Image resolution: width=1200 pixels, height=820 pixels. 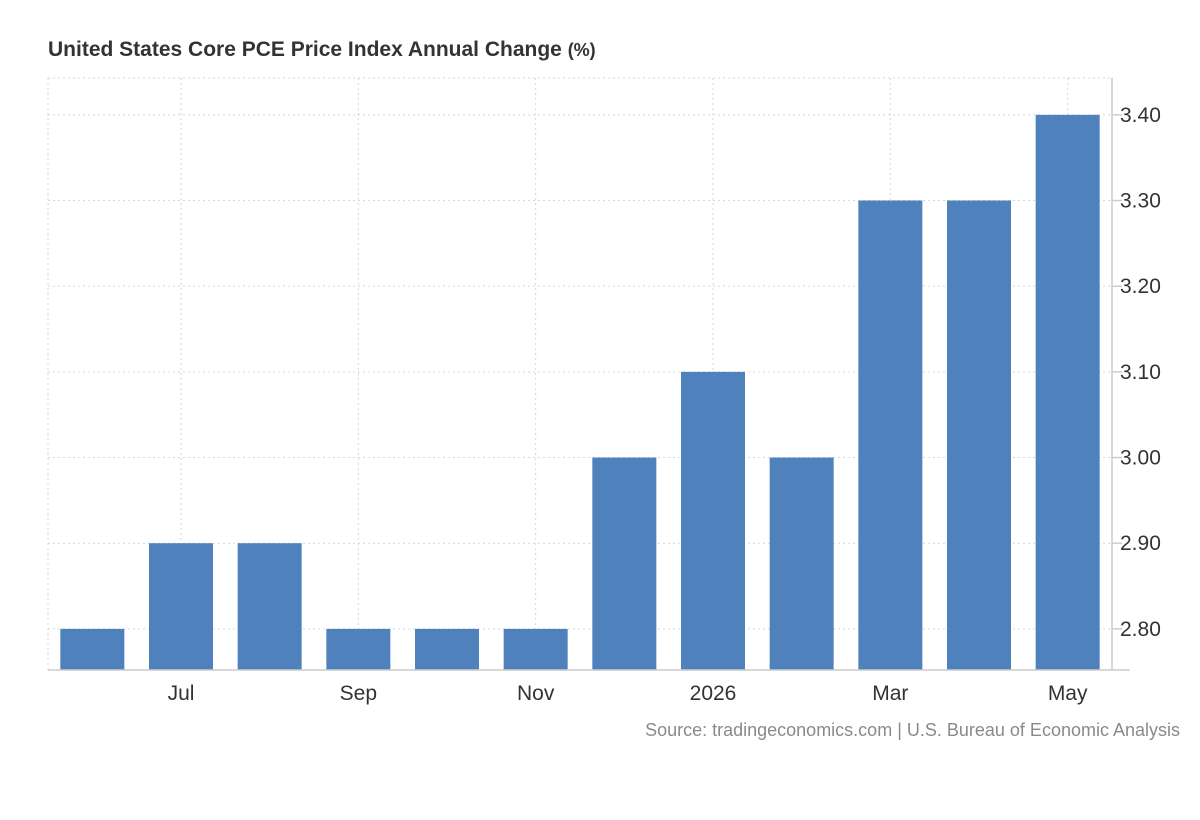 What do you see at coordinates (1140, 629) in the screenshot?
I see `y-tick-label: 2.80` at bounding box center [1140, 629].